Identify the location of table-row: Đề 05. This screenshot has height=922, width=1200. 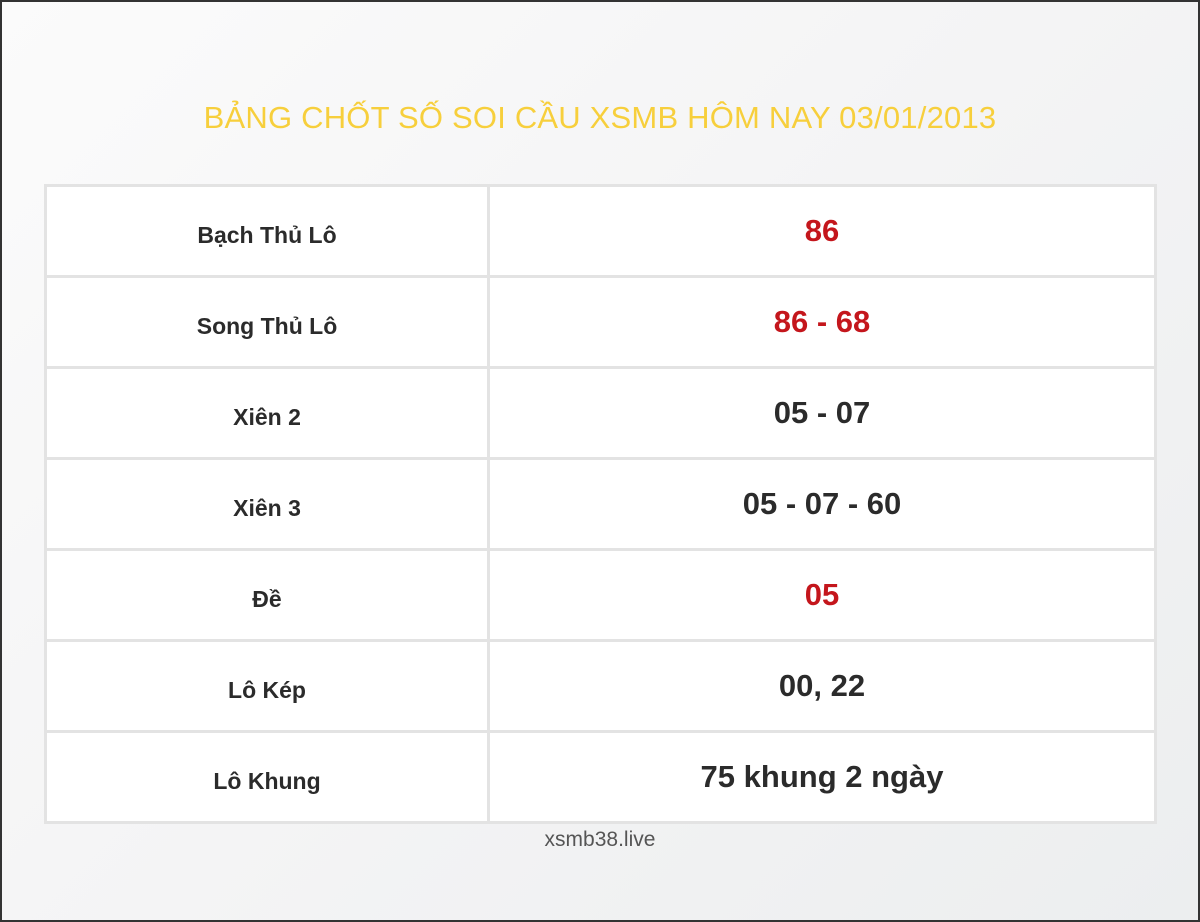
(600, 595).